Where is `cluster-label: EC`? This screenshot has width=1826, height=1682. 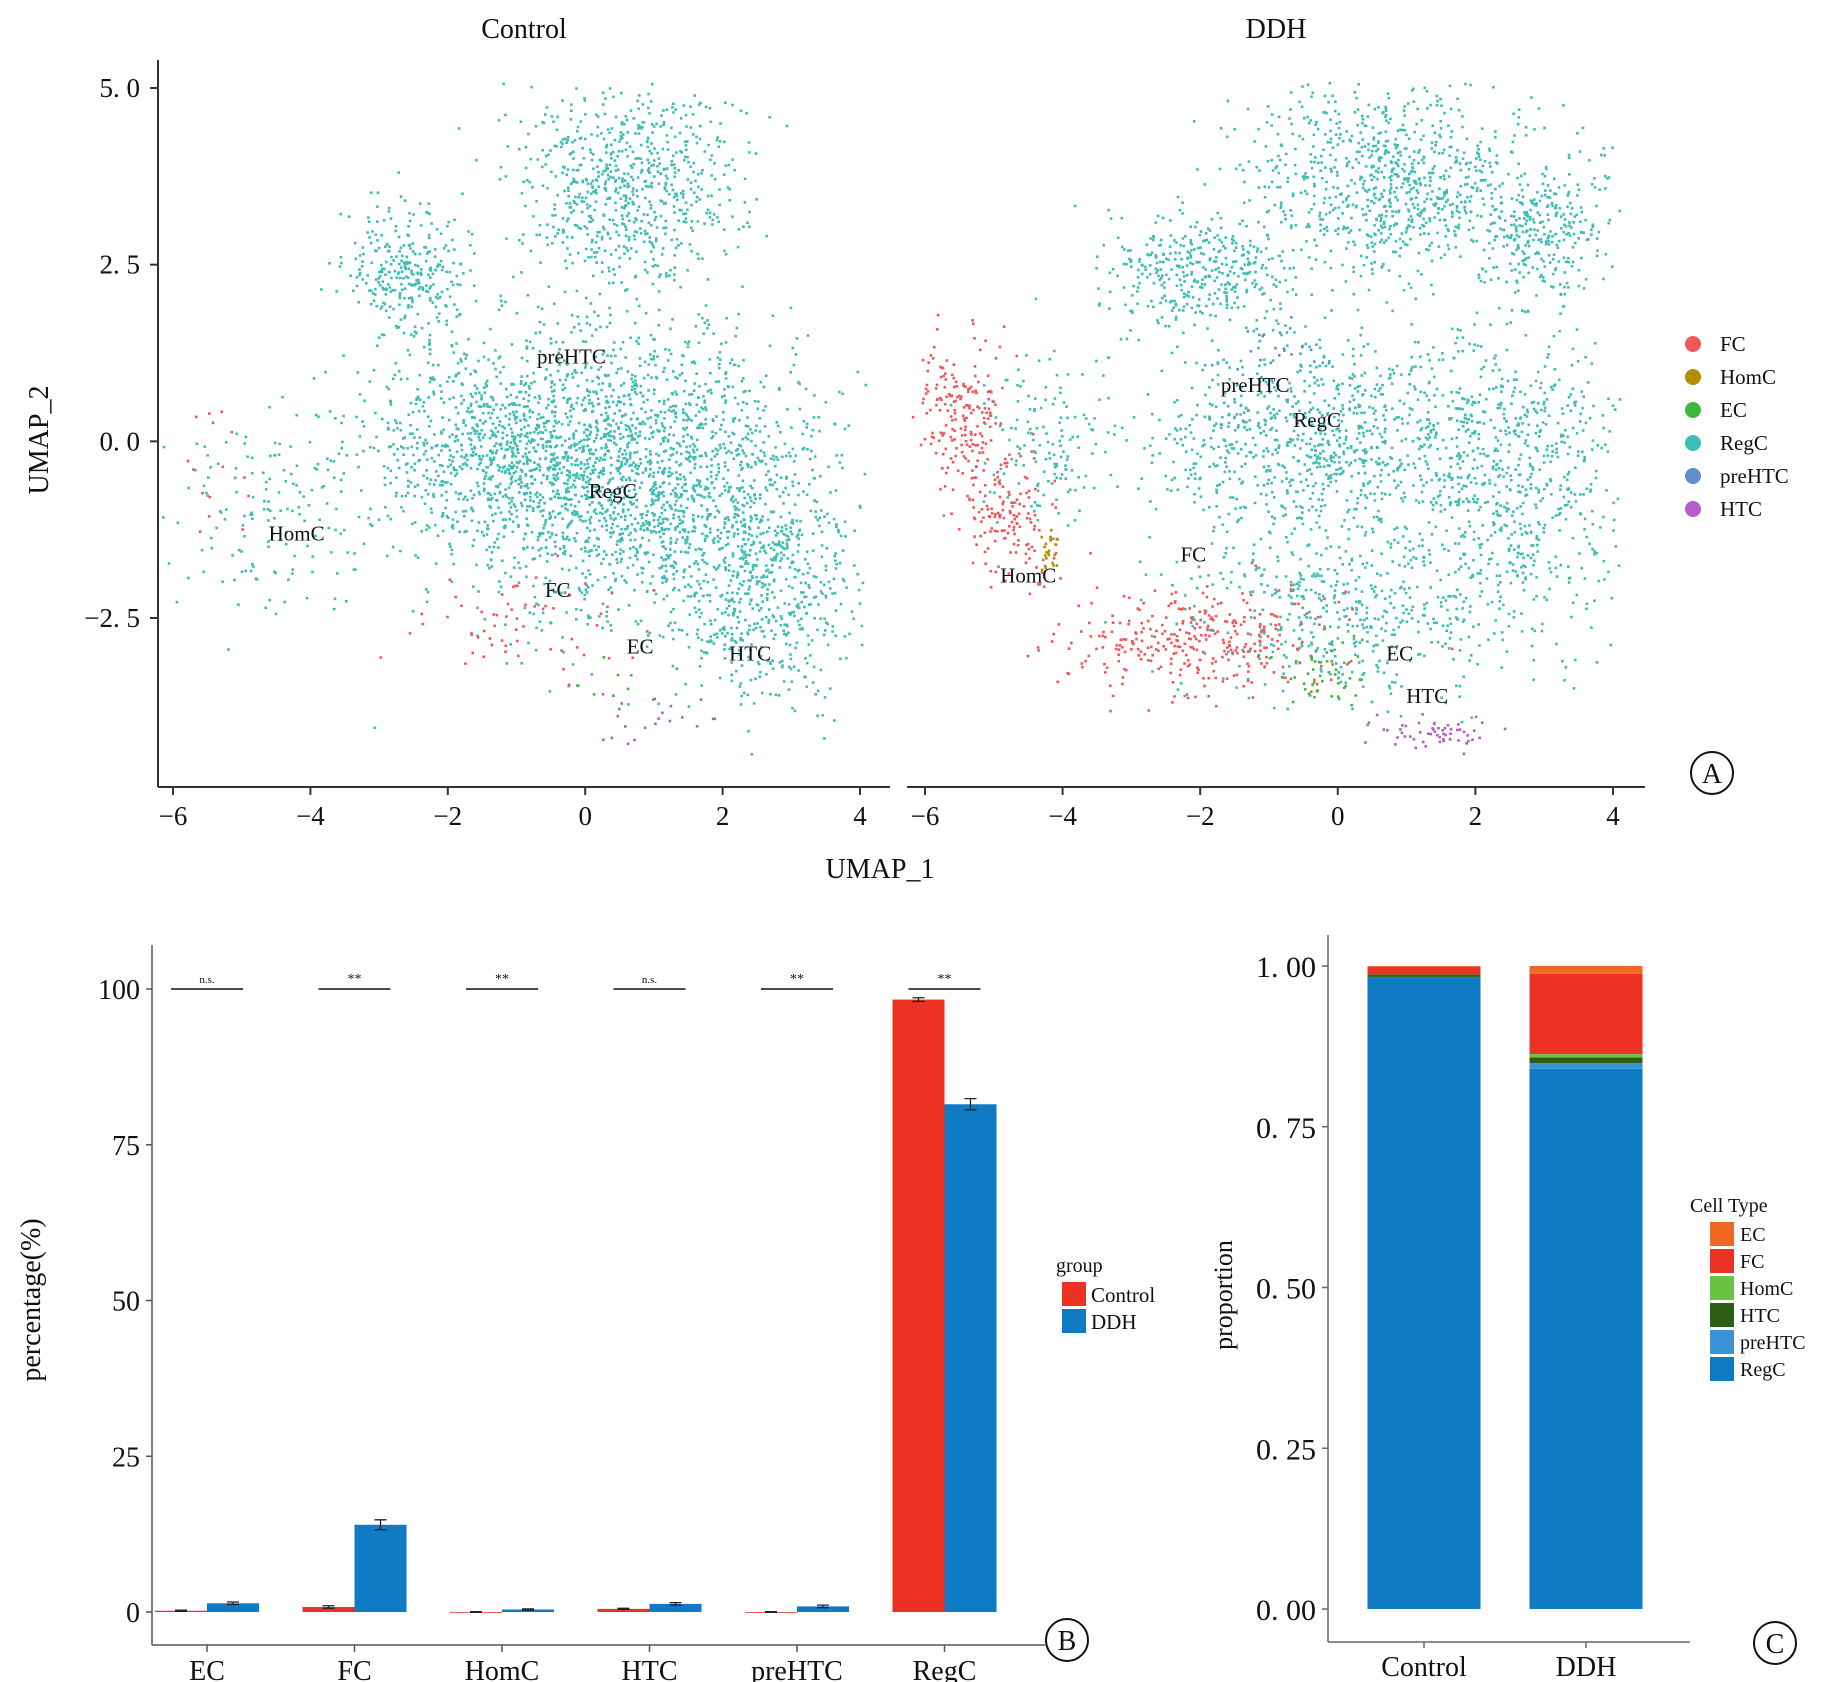 cluster-label: EC is located at coordinates (640, 646).